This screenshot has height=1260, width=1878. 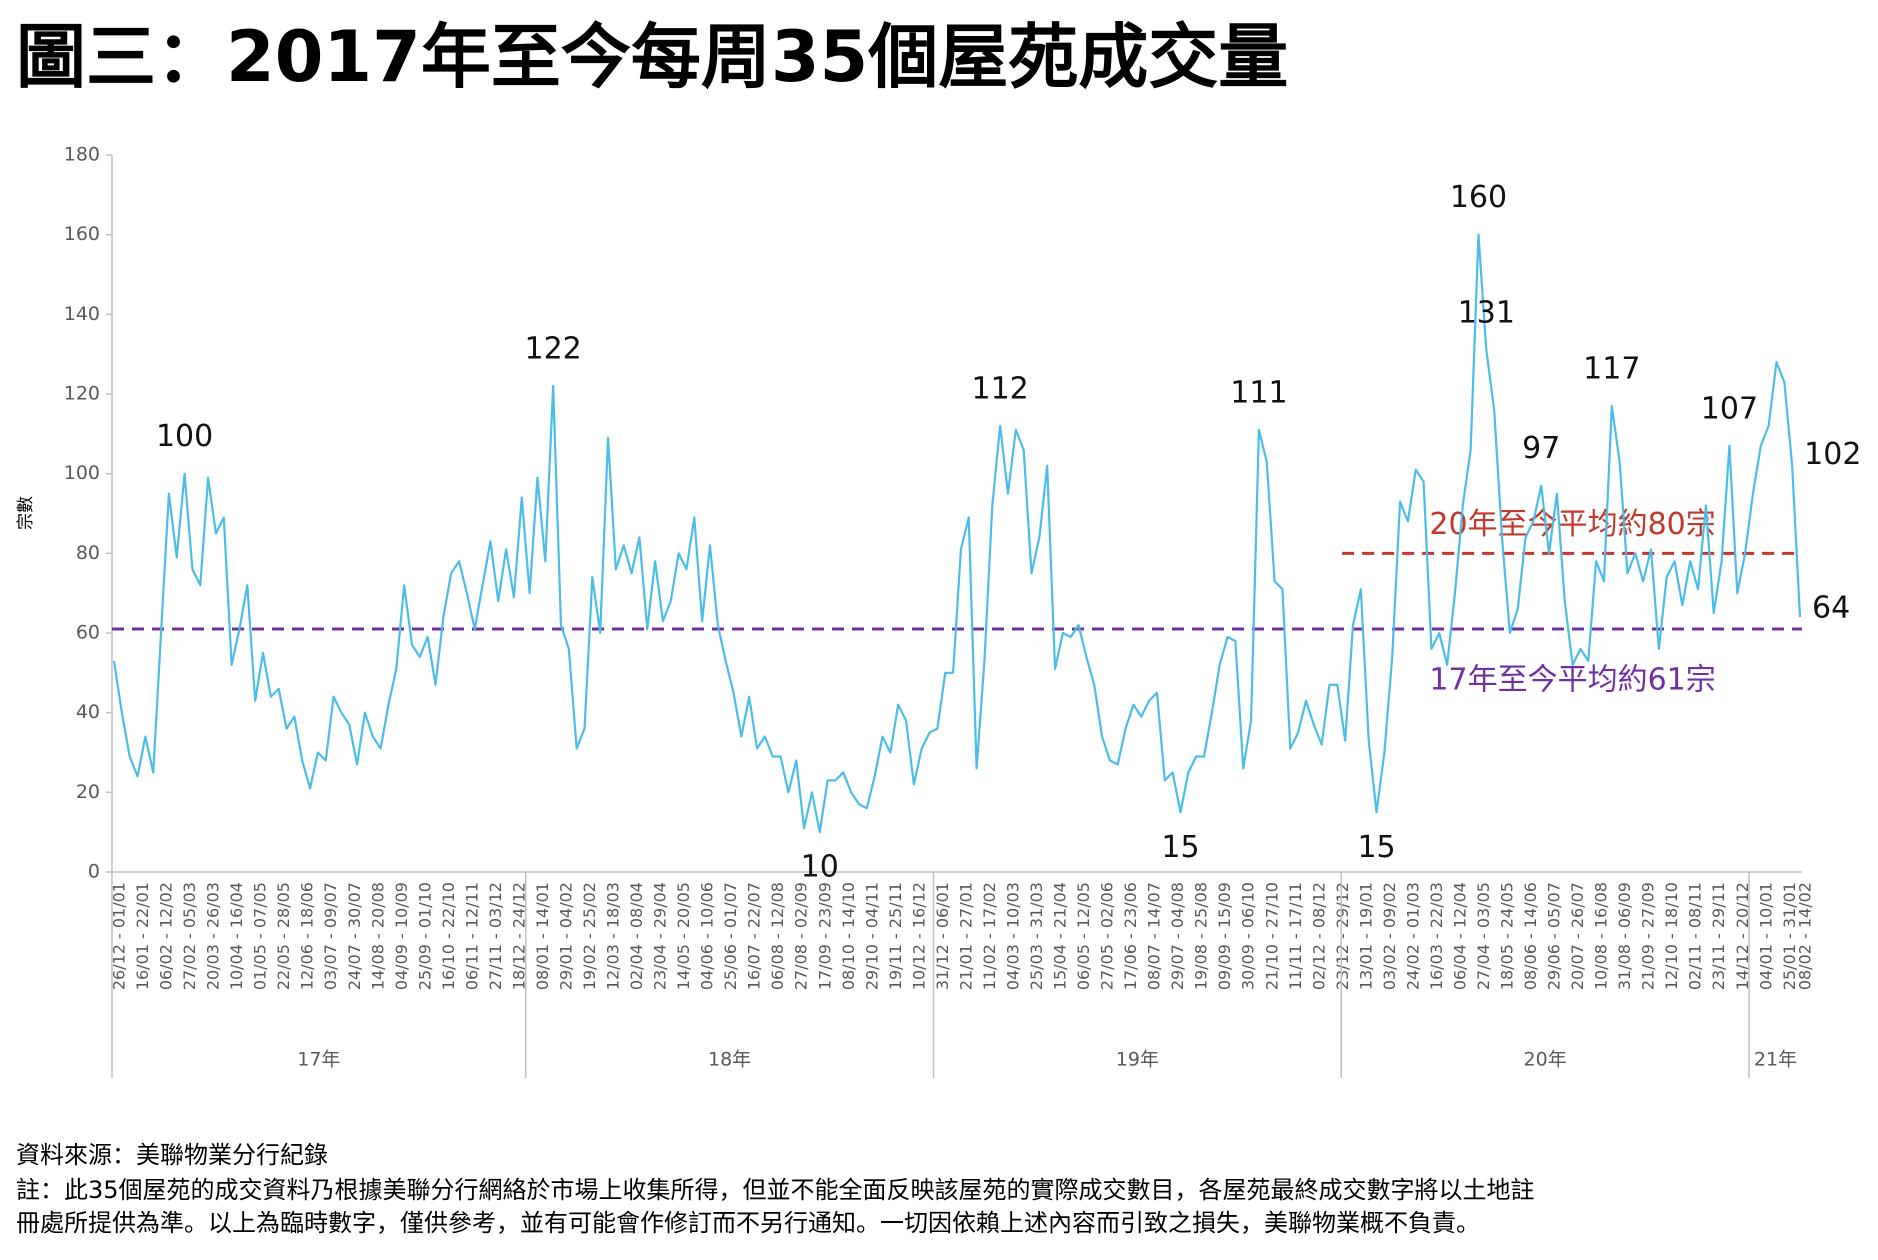 I want to click on x-tick-label: 14/08 - 20/08, so click(x=377, y=936).